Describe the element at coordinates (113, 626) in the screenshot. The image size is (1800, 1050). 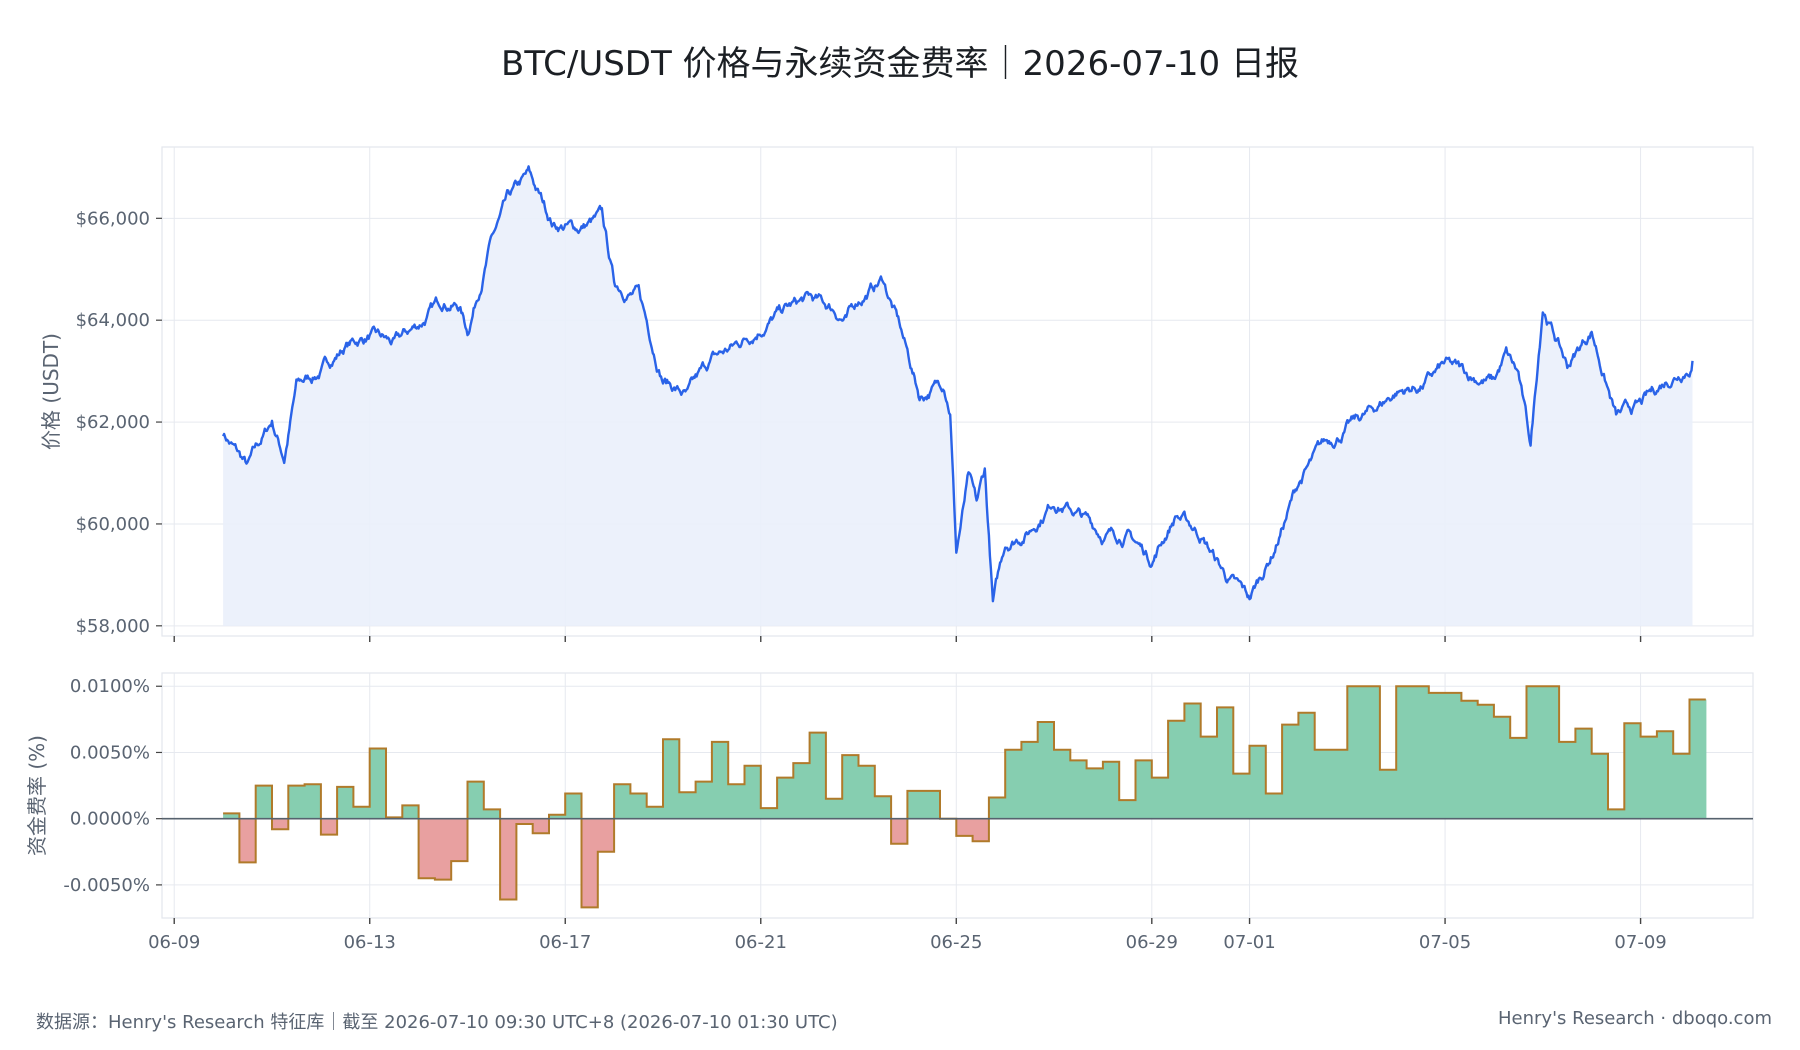
I see `price-y-tick-label: $58,000` at that location.